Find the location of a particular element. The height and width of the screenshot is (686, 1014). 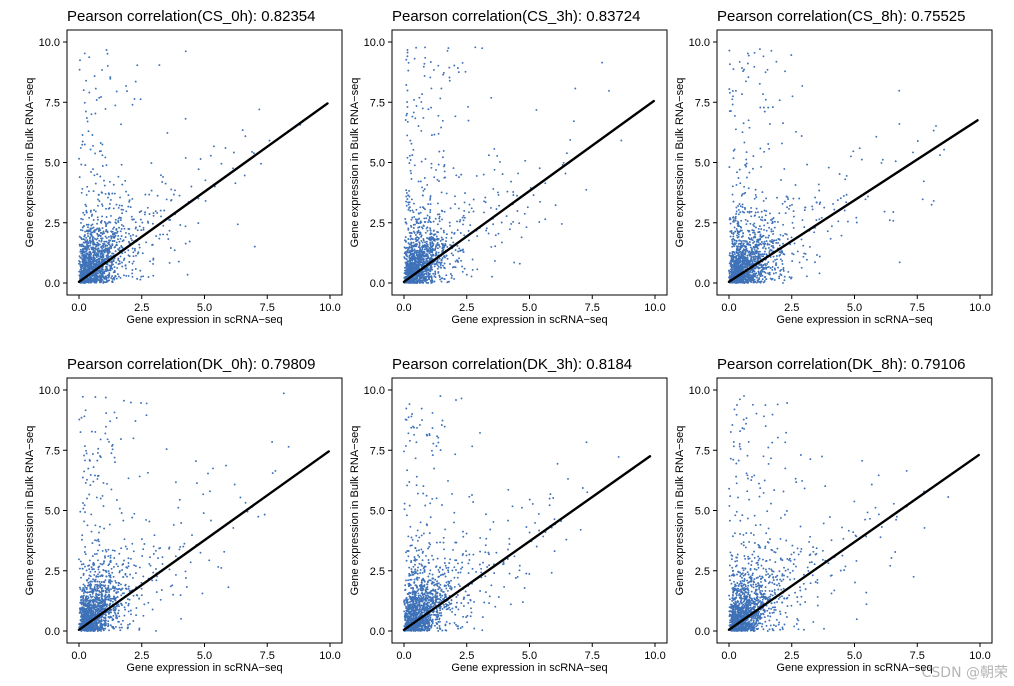

x-tick-label: 10.0 is located at coordinates (979, 308).